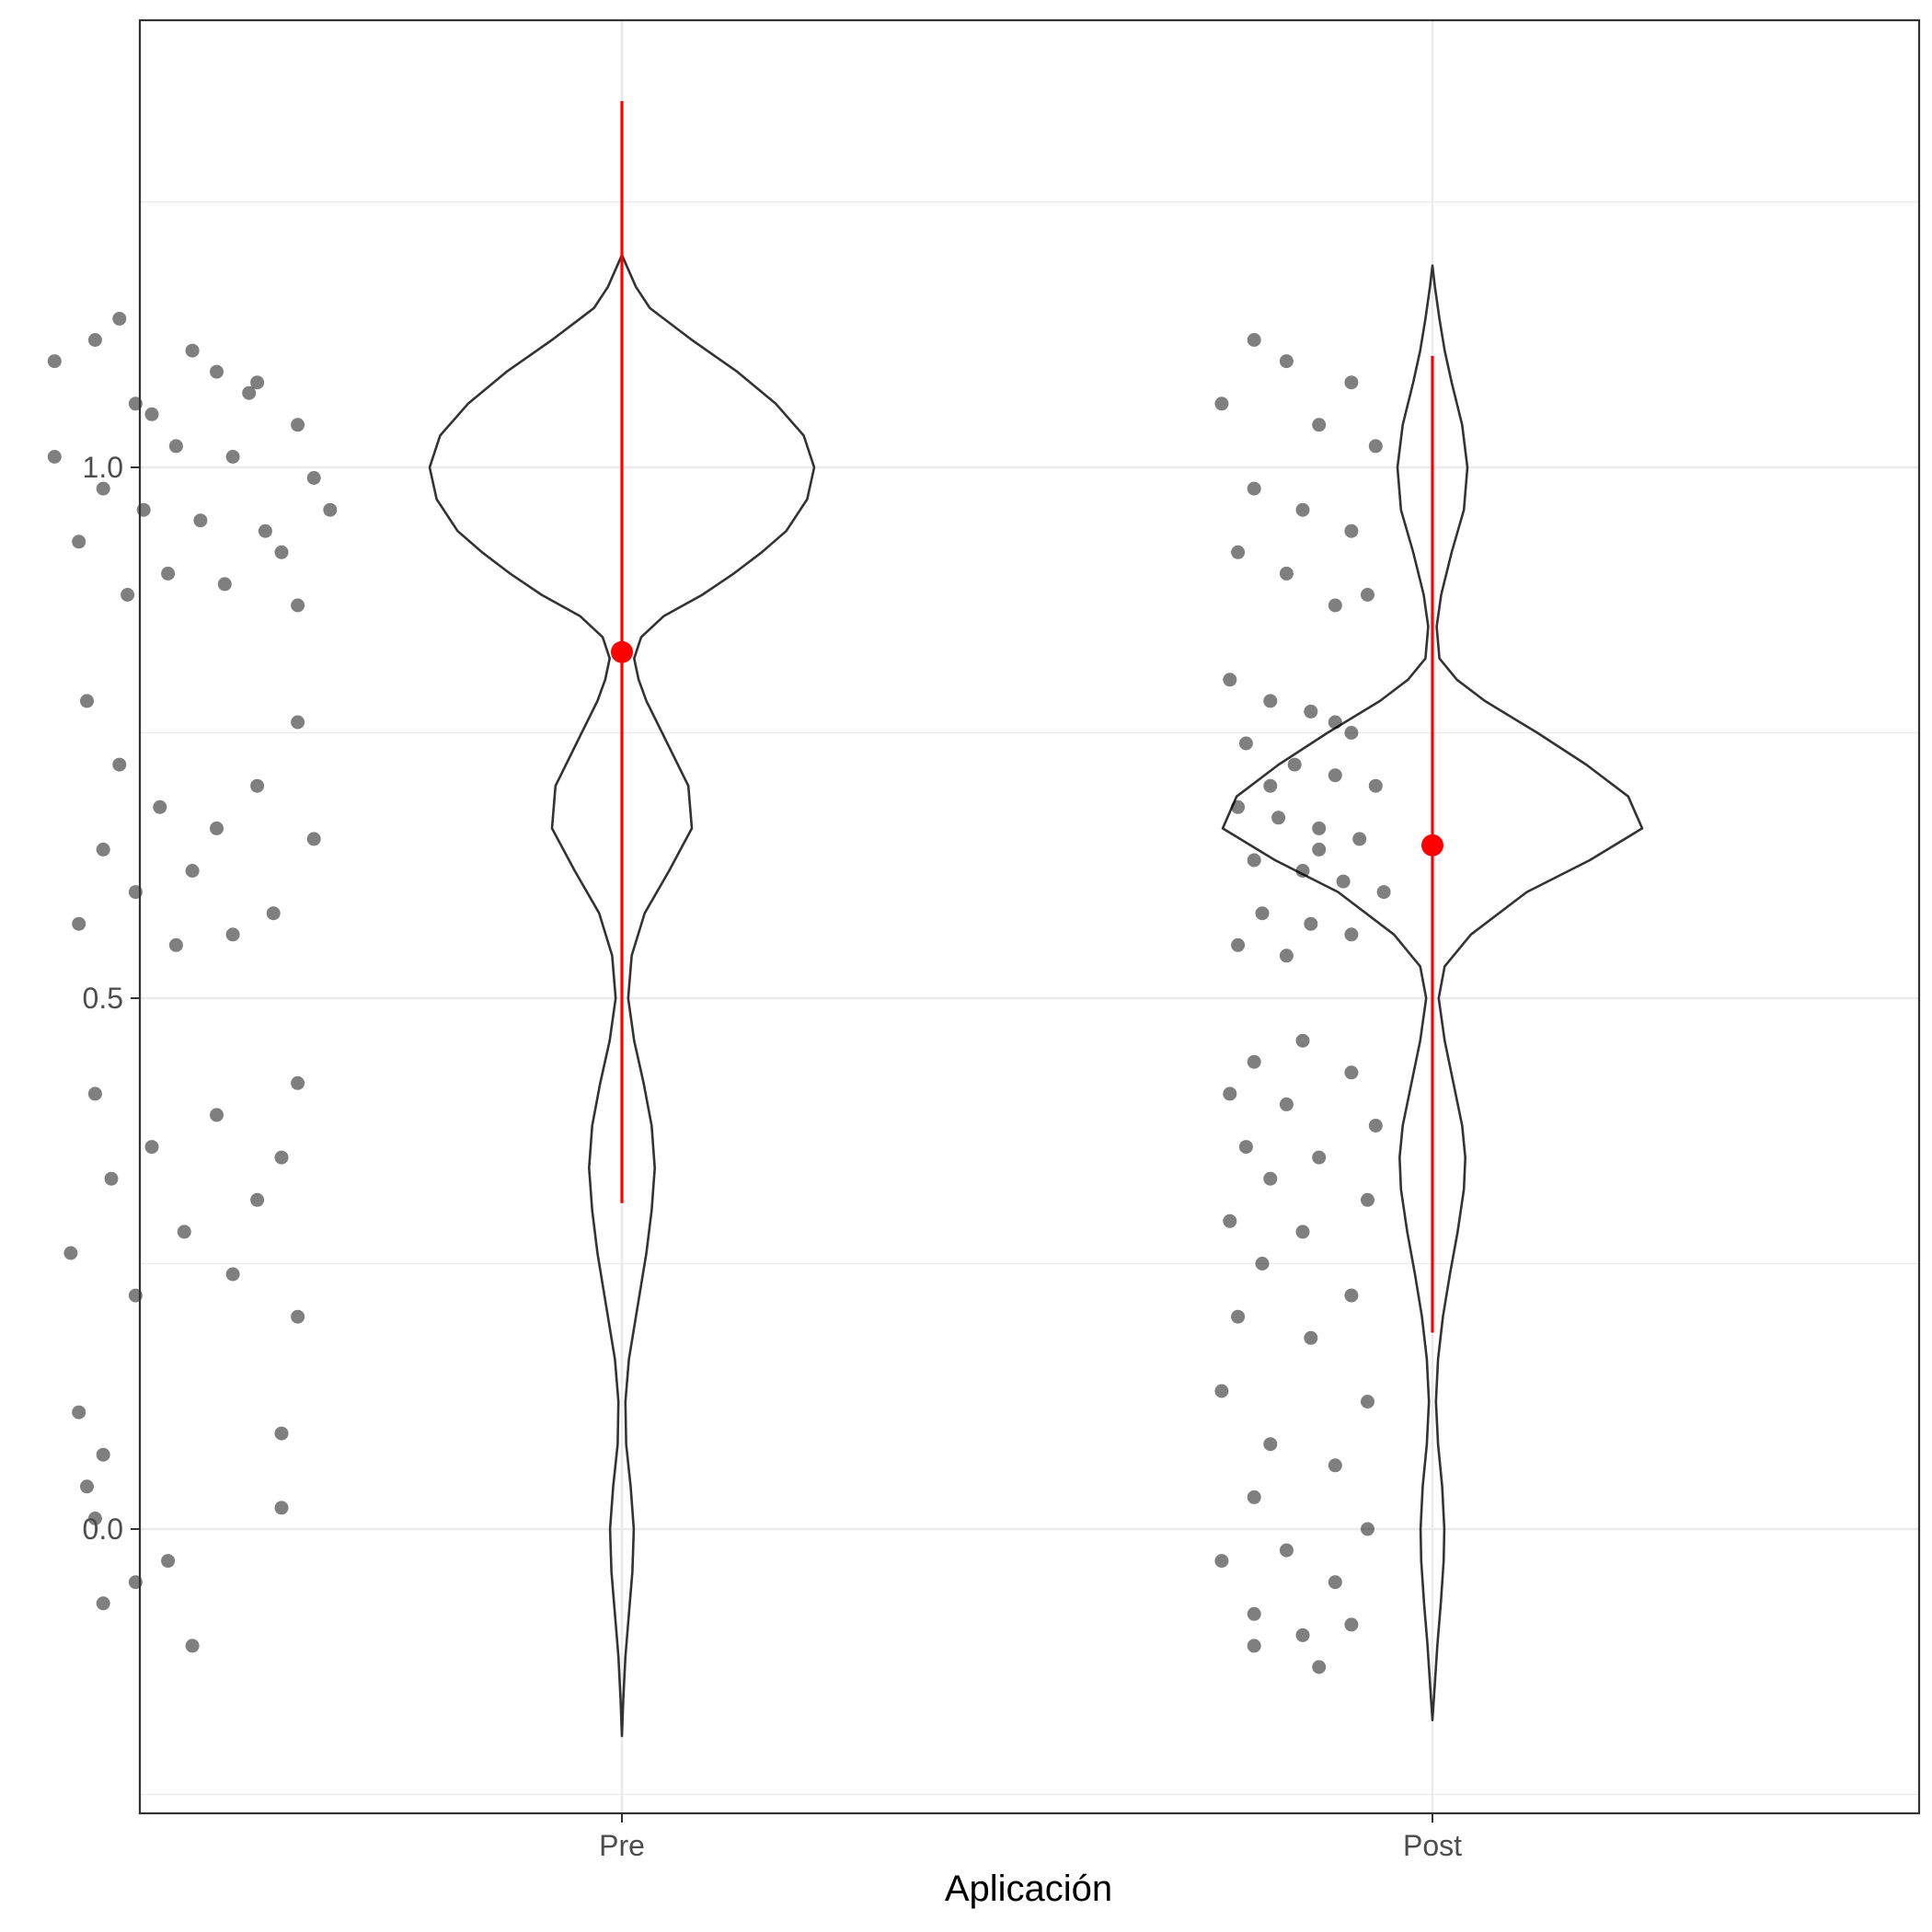 Image resolution: width=1932 pixels, height=1932 pixels. What do you see at coordinates (103, 467) in the screenshot?
I see `y-tick-label-2: 1.0` at bounding box center [103, 467].